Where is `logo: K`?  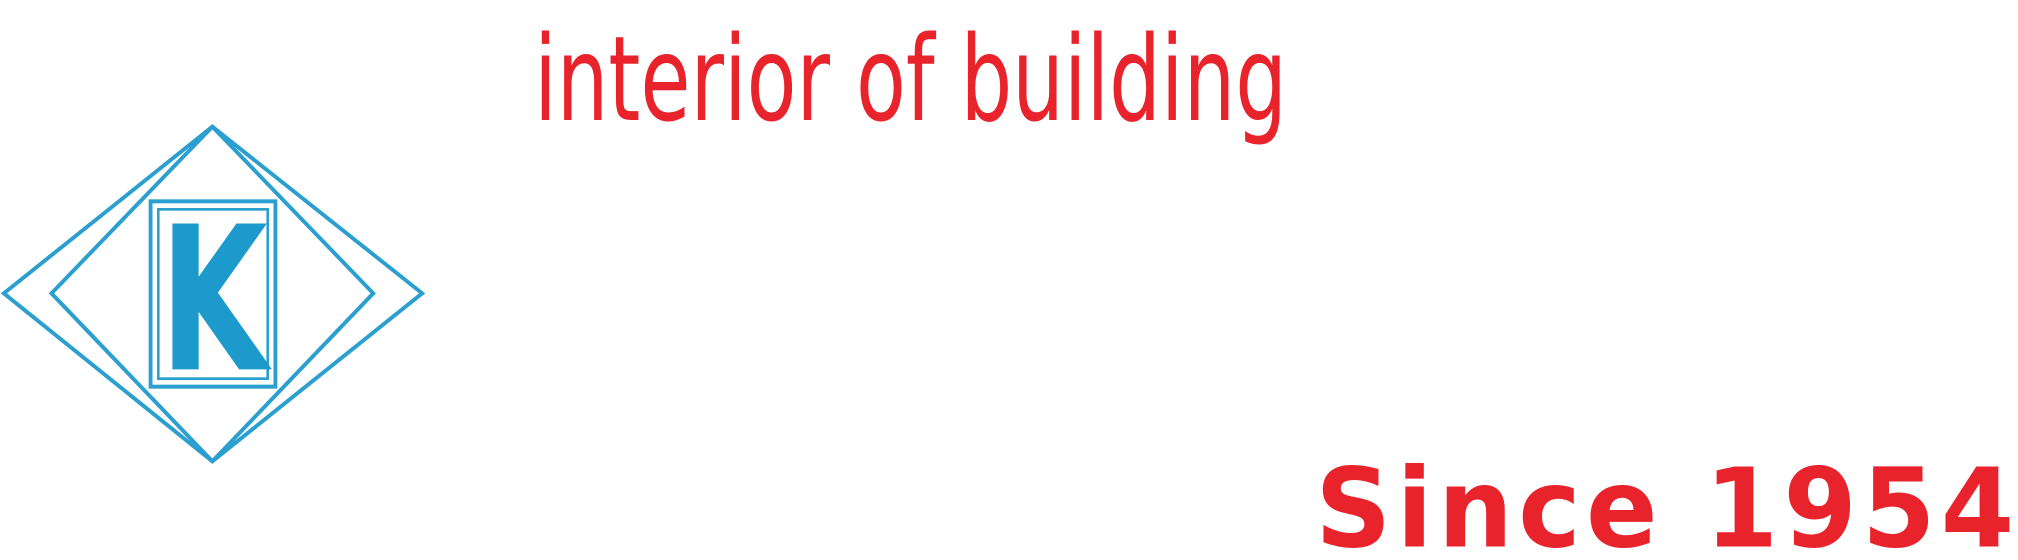
logo: K is located at coordinates (213, 294).